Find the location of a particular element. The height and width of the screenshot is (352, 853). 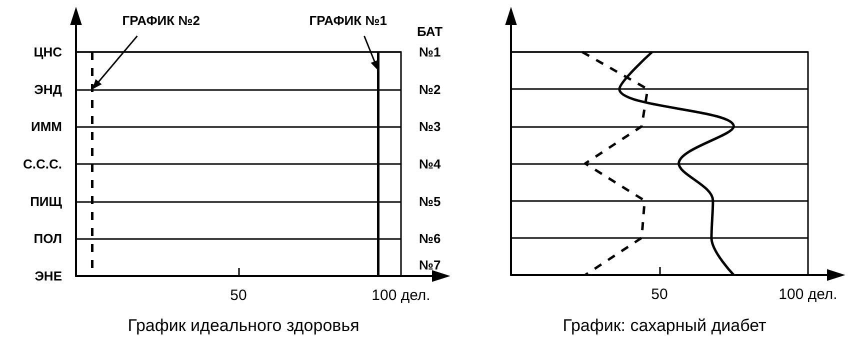

y-tick-label: ПИЩ is located at coordinates (46, 201).